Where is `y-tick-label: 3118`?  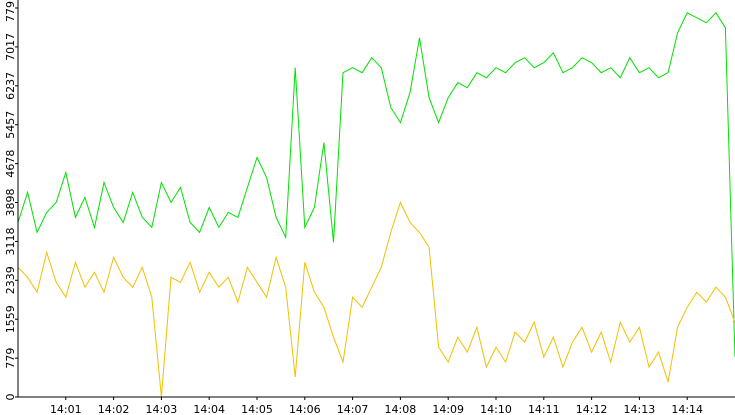 y-tick-label: 3118 is located at coordinates (10, 241).